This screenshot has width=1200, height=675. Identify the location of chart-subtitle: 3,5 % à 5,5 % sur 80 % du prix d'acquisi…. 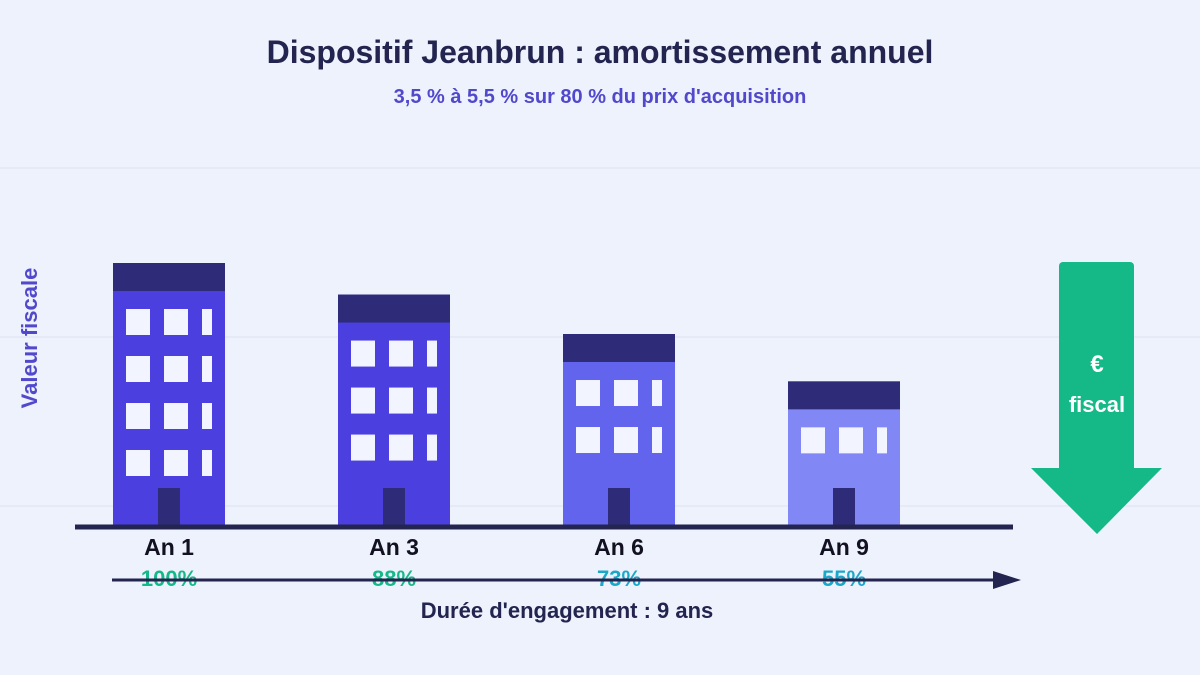
(600, 97).